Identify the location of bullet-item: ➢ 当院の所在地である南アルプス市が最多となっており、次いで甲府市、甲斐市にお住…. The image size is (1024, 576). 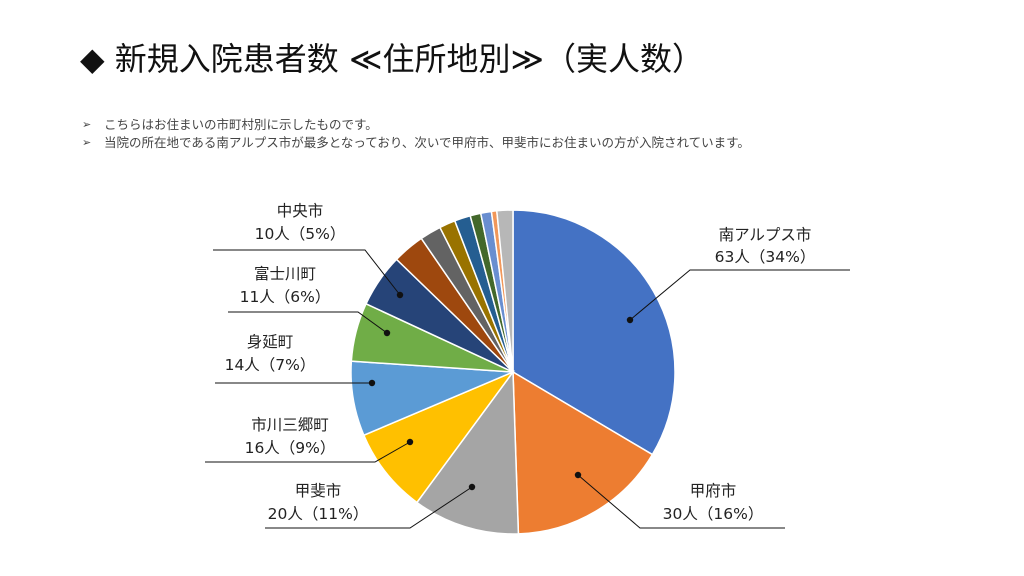
(522, 143).